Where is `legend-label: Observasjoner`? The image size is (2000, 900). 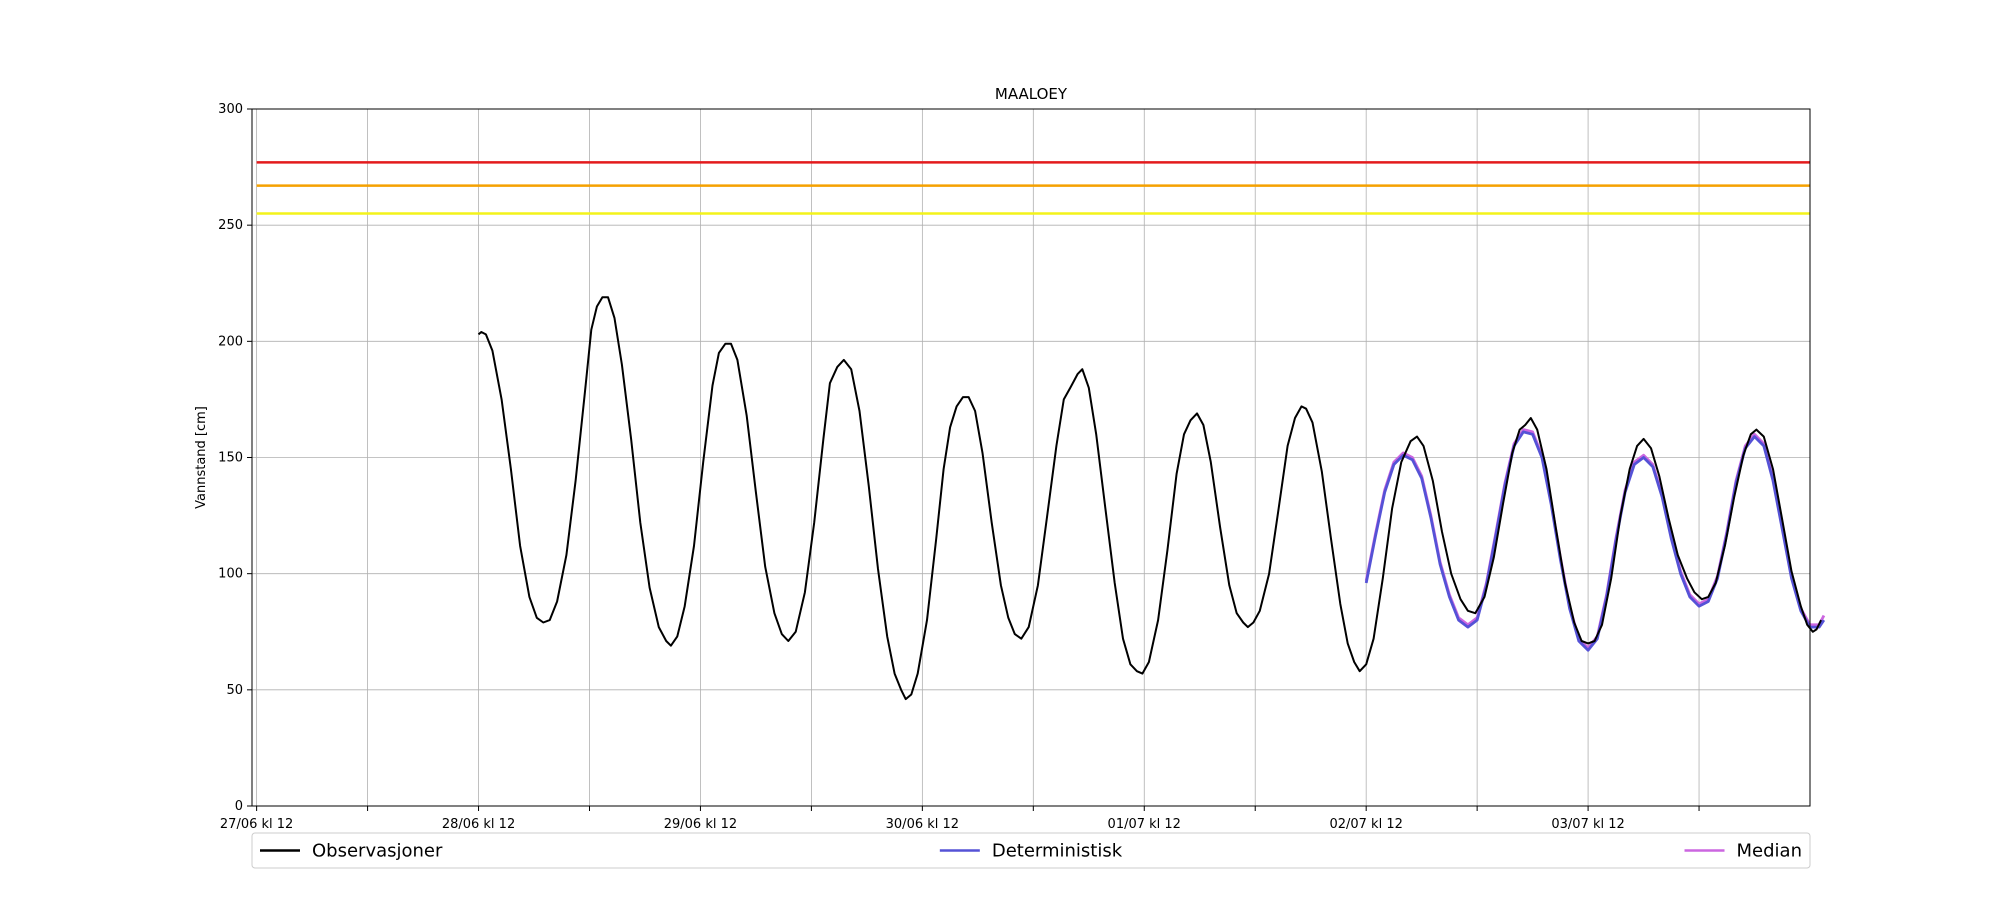
legend-label: Observasjoner is located at coordinates (377, 851).